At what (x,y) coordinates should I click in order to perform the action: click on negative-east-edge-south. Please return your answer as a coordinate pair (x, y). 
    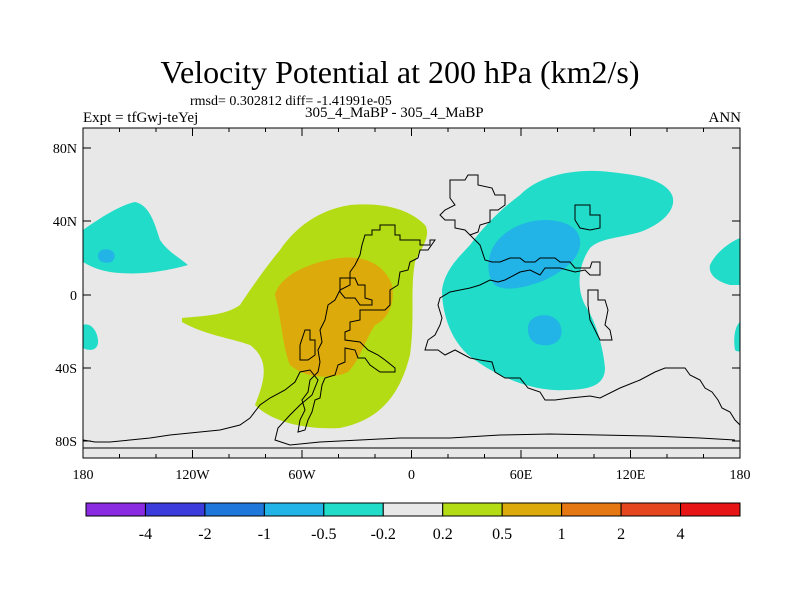
    Looking at the image, I should click on (737, 337).